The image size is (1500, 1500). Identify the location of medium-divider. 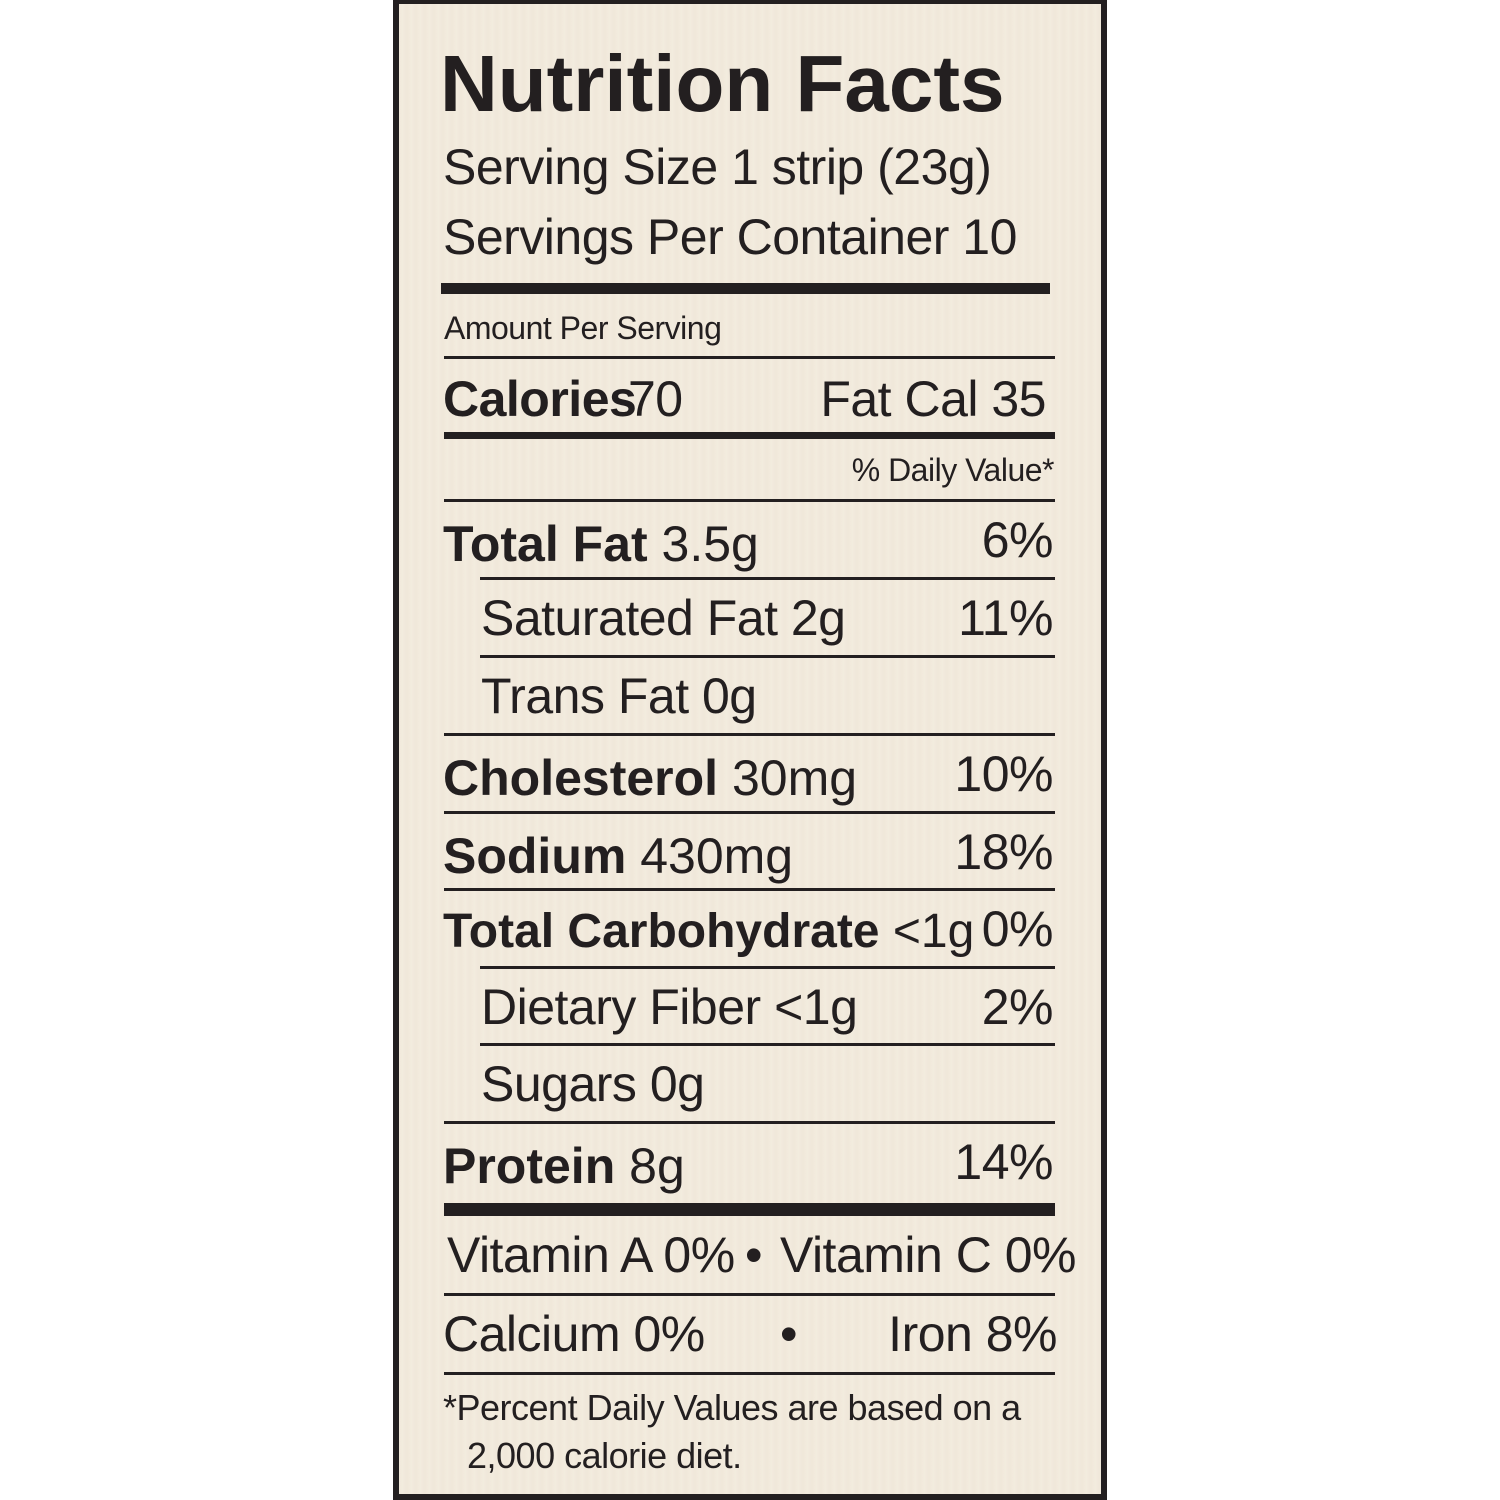
(749, 435).